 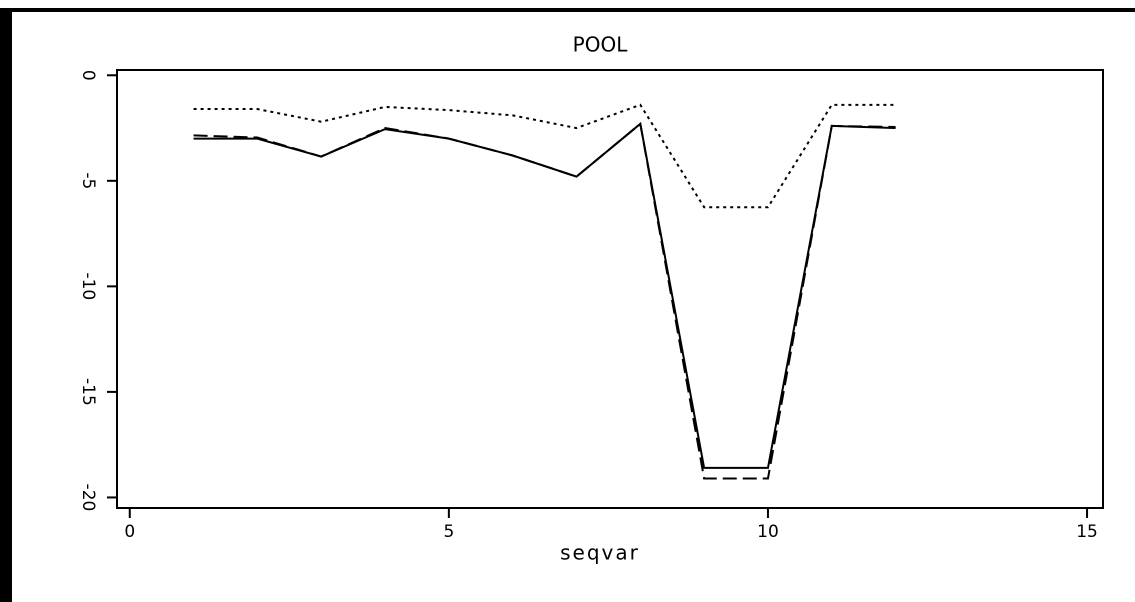 What do you see at coordinates (567, 10) in the screenshot?
I see `window-frame-top` at bounding box center [567, 10].